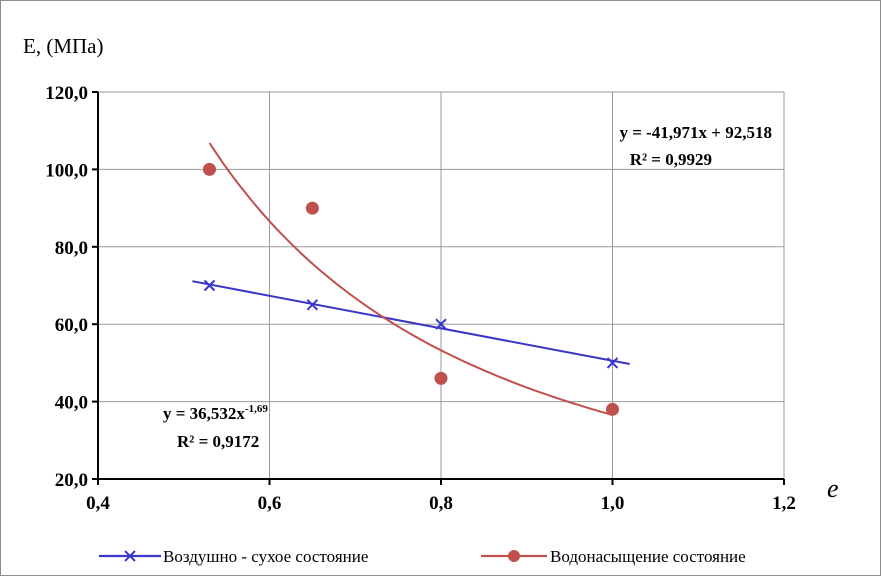 The height and width of the screenshot is (580, 881). Describe the element at coordinates (204, 413) in the screenshot. I see `power-trend-equation-base: y = 36,532x` at that location.